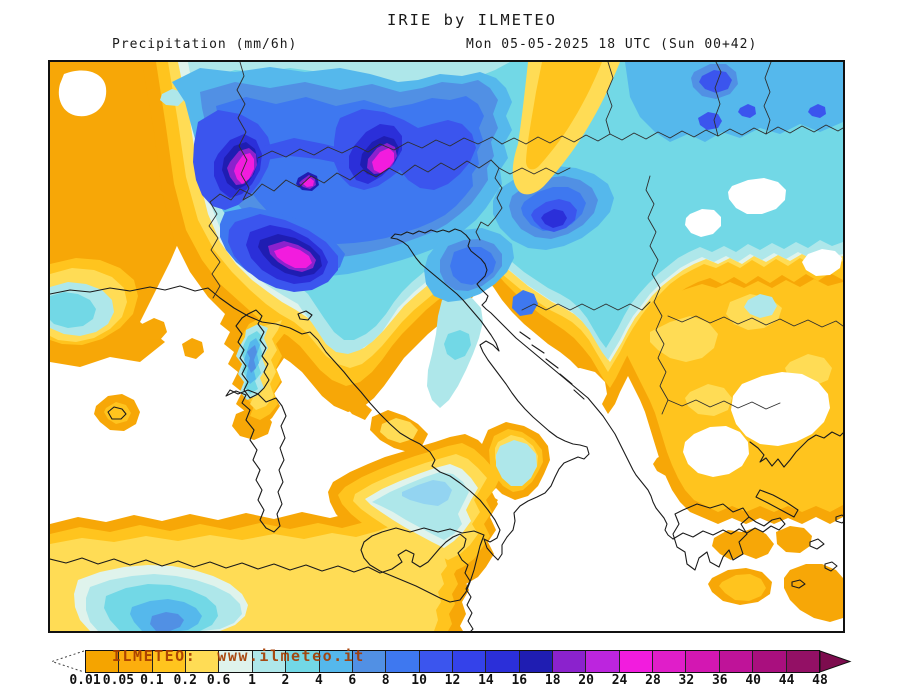 This screenshot has height=694, width=900. I want to click on watermark: ILMETEO: www.ilmeteo.it, so click(238, 656).